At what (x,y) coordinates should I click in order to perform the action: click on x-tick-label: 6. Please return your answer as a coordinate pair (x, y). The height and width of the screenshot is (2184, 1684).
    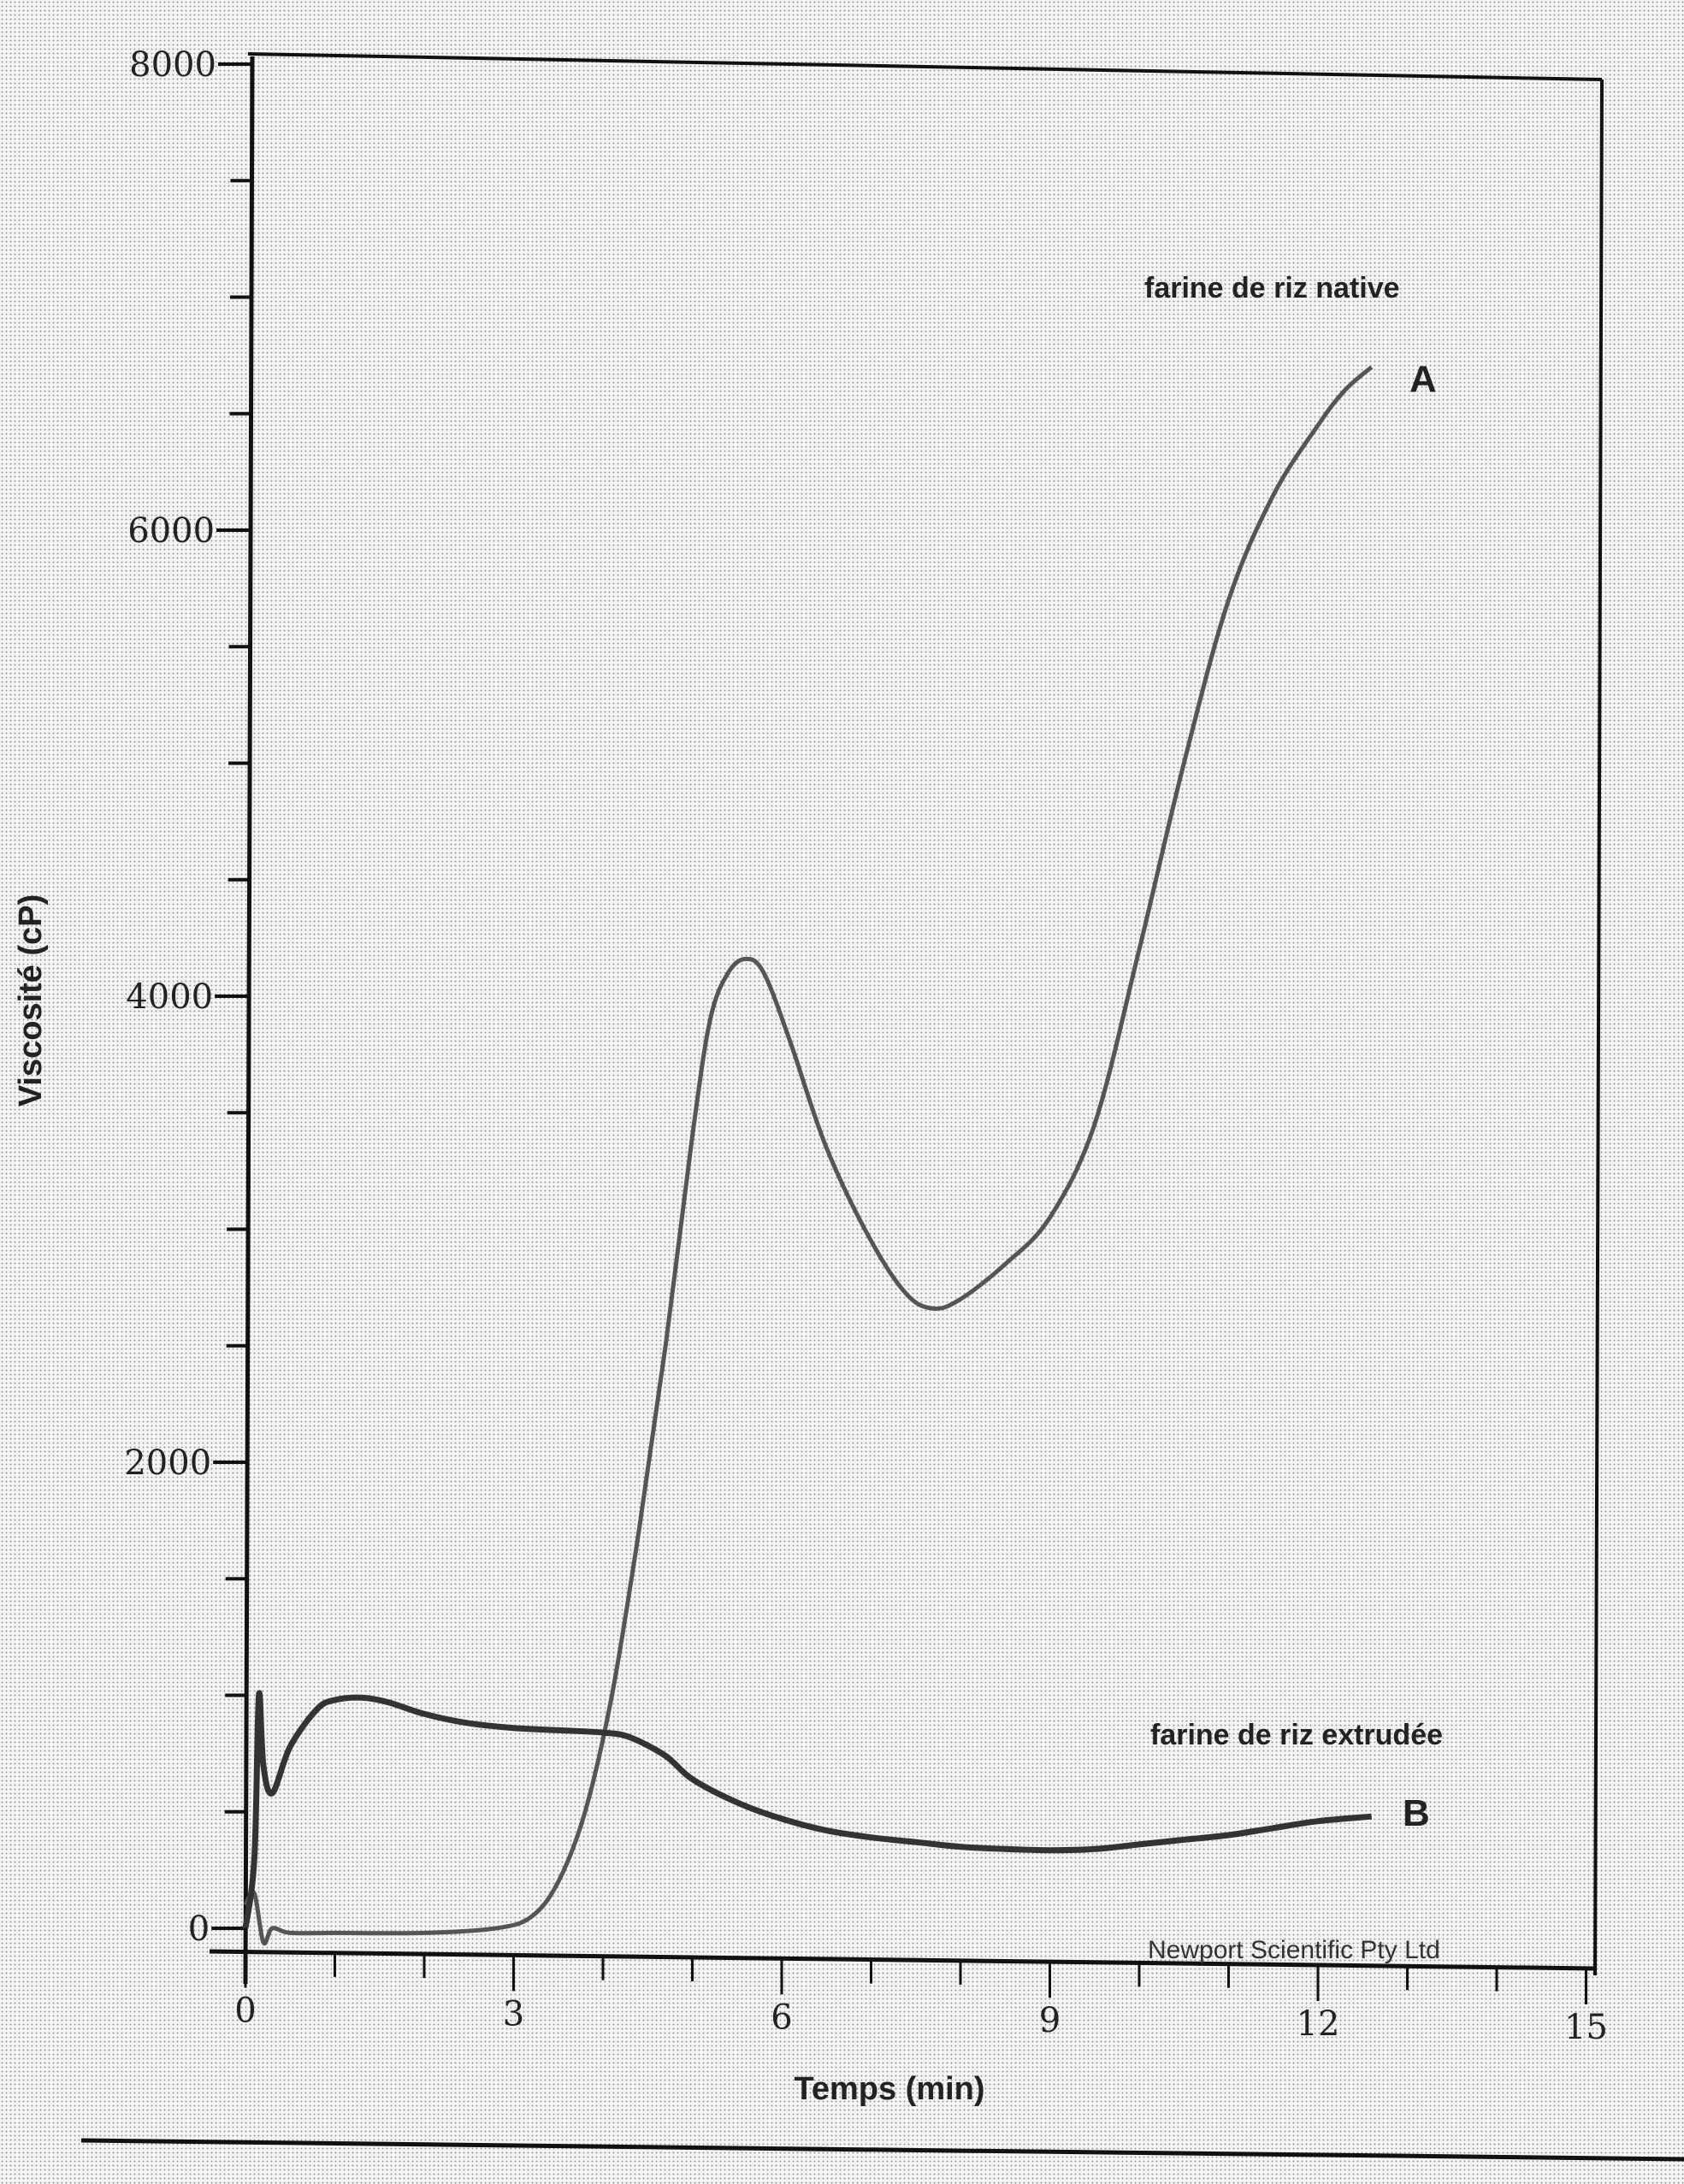
    Looking at the image, I should click on (781, 2018).